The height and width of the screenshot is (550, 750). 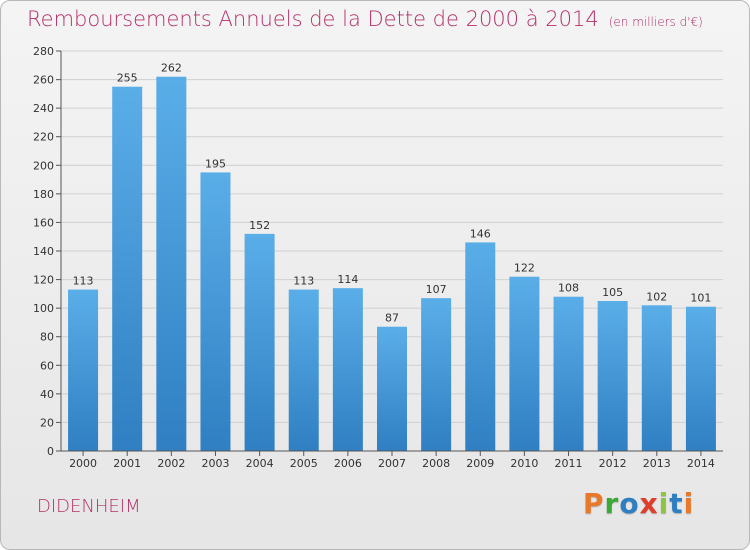 What do you see at coordinates (50, 451) in the screenshot?
I see `y-tick-label: 0` at bounding box center [50, 451].